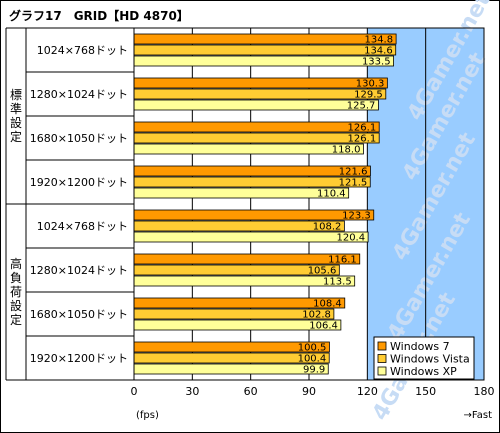 The width and height of the screenshot is (500, 433). Describe the element at coordinates (353, 183) in the screenshot. I see `bar-value-label: 121.5` at that location.